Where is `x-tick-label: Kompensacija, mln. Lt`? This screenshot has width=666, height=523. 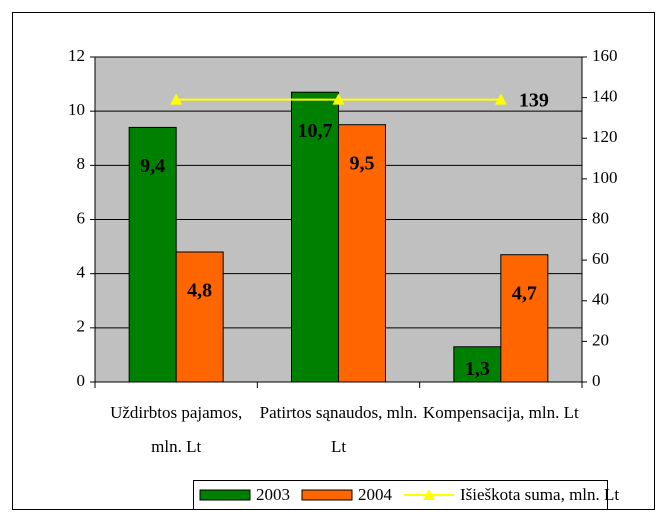
x-tick-label: Kompensacija, mln. Lt is located at coordinates (501, 412).